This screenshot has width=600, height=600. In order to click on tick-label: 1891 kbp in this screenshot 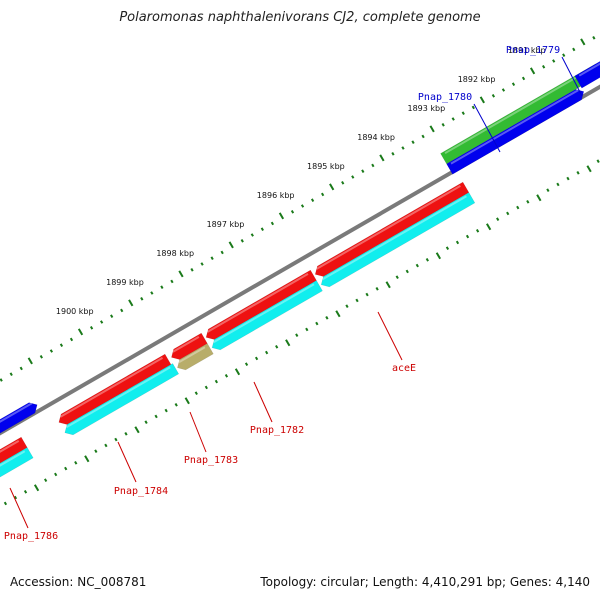, I will do `click(527, 50)`.